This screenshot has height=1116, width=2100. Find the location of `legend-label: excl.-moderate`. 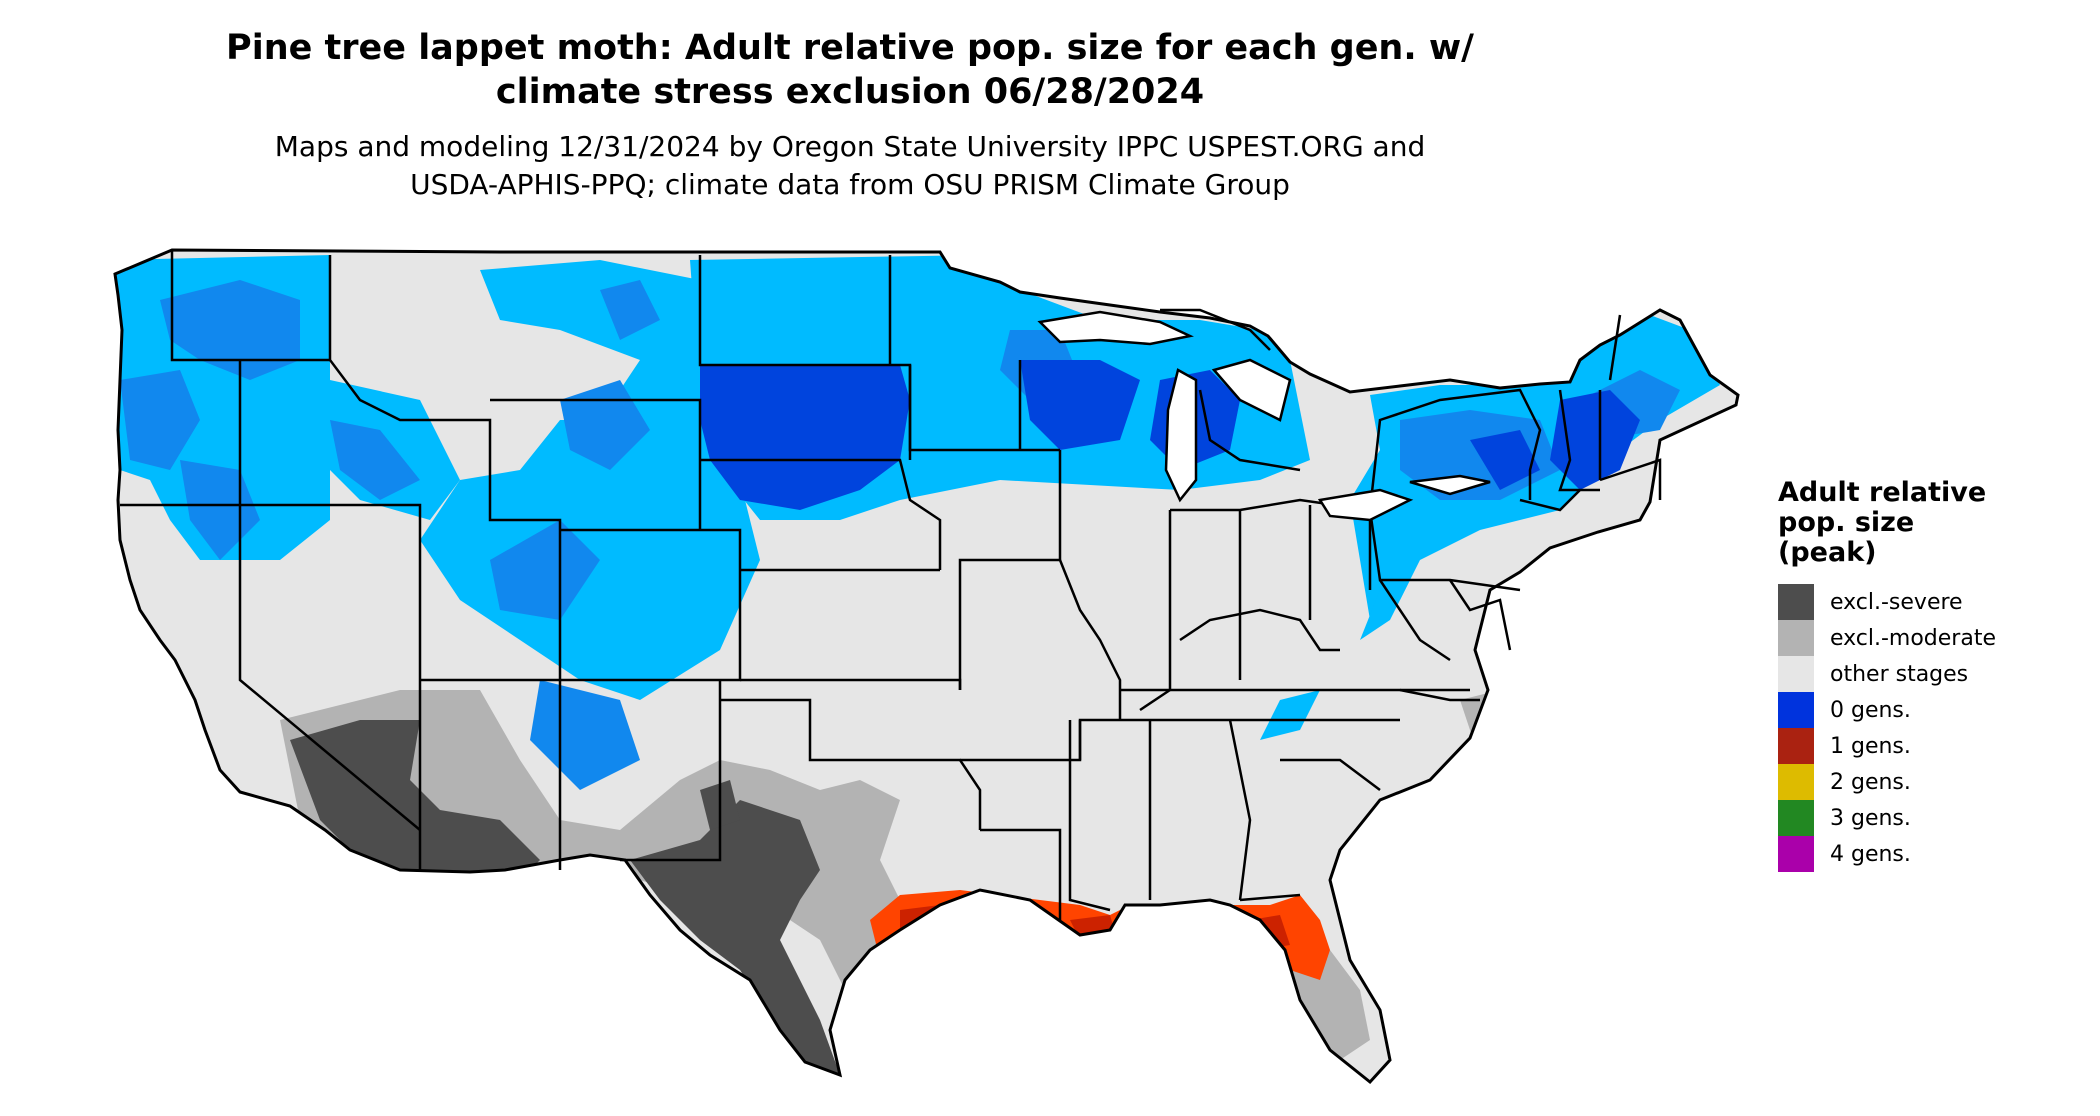

legend-label: excl.-moderate is located at coordinates (1913, 638).